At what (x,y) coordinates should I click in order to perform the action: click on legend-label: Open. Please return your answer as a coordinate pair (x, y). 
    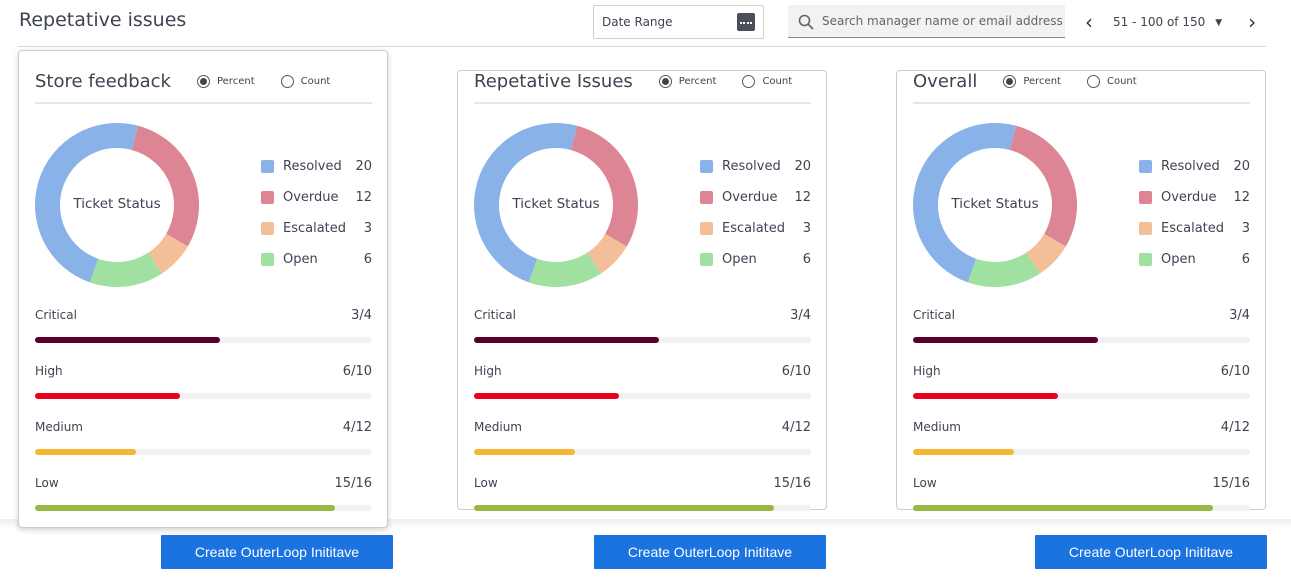
    Looking at the image, I should click on (1178, 259).